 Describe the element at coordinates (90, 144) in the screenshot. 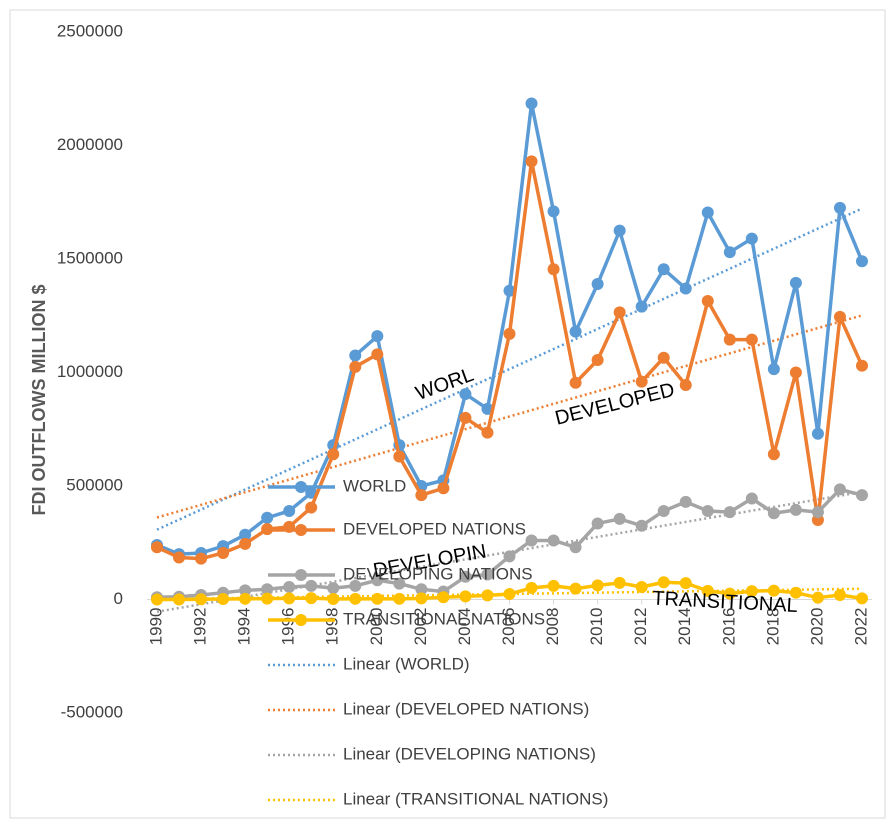

I see `y-tick-label: 2000000` at that location.